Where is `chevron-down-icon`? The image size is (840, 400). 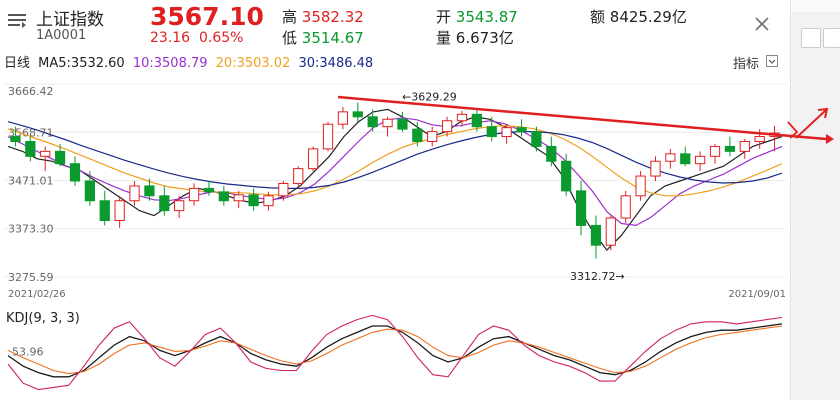 chevron-down-icon is located at coordinates (772, 61).